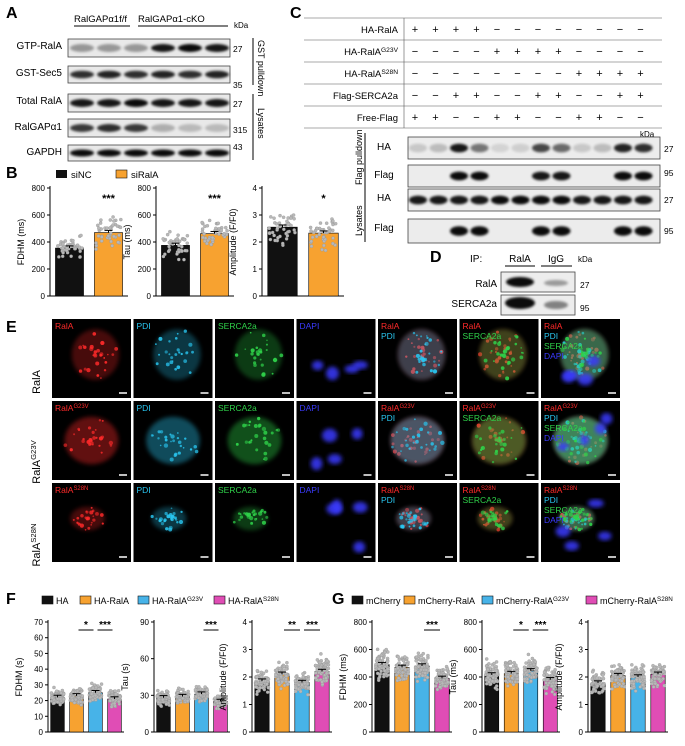  Describe the element at coordinates (383, 228) in the screenshot. I see `panel-c-blot-label-flag-lysate: Flag` at that location.